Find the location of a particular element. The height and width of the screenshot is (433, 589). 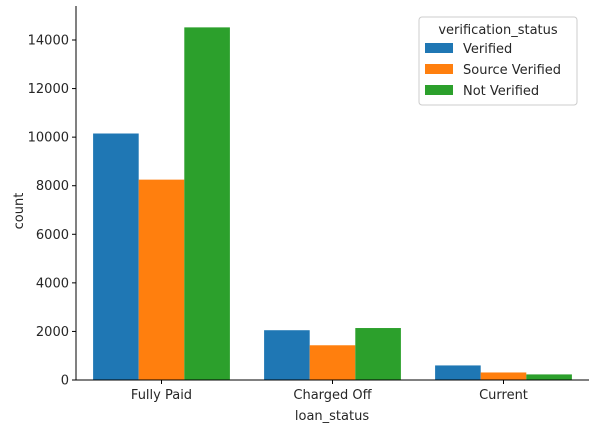

legend-entry-label: Not Verified is located at coordinates (501, 91).